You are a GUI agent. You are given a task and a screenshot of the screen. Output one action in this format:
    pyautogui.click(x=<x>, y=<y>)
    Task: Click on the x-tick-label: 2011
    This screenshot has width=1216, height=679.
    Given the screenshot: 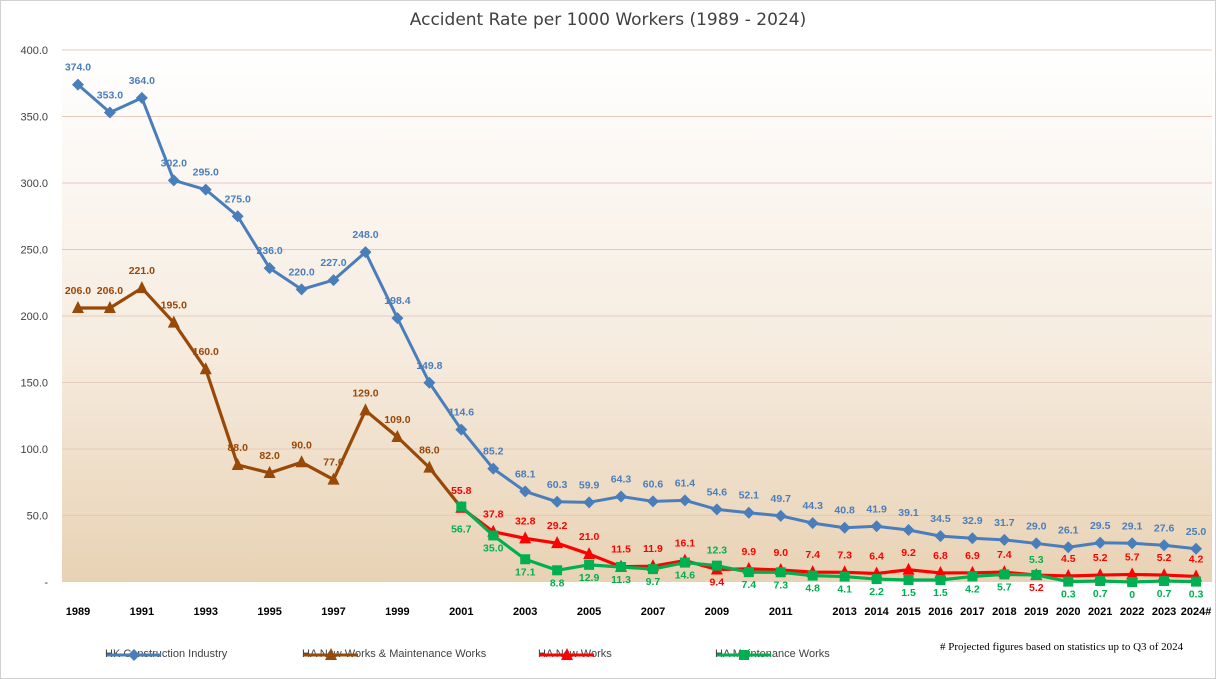 What is the action you would take?
    pyautogui.click(x=781, y=612)
    